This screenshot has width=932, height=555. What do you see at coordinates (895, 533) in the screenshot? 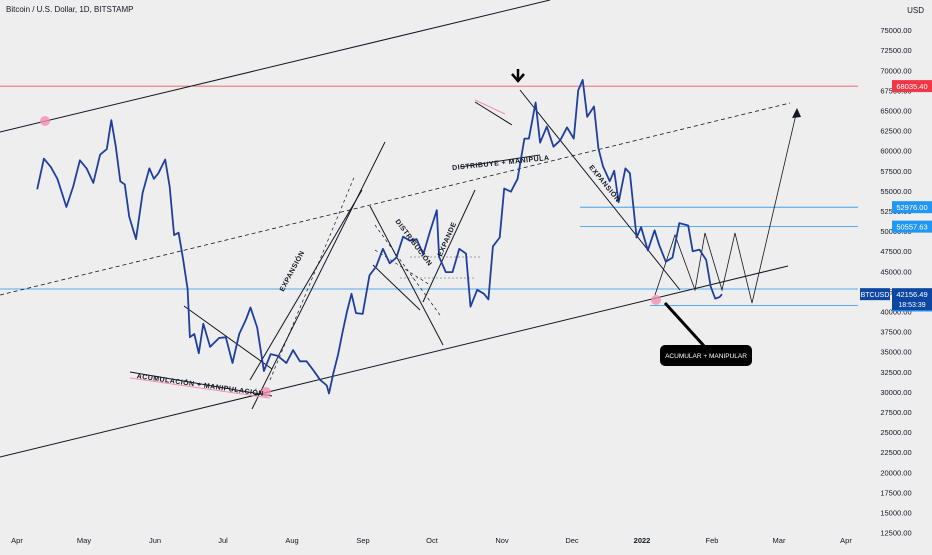
I see `y-tick-label: 12500.00` at bounding box center [895, 533].